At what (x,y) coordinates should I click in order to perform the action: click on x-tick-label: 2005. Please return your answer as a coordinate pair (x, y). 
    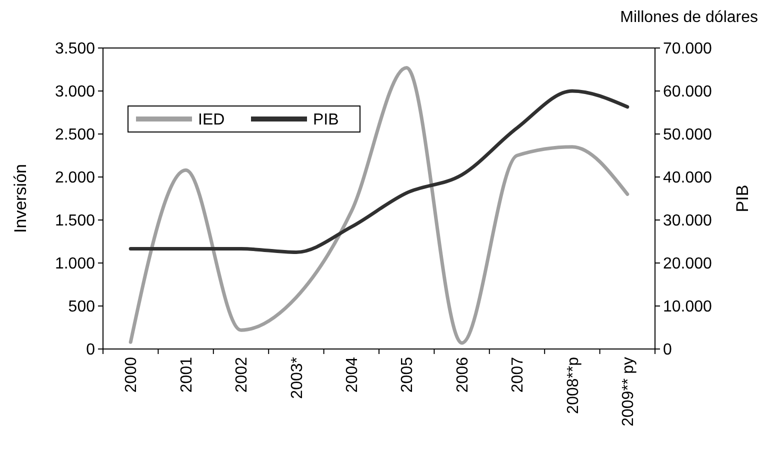
    Looking at the image, I should click on (407, 374).